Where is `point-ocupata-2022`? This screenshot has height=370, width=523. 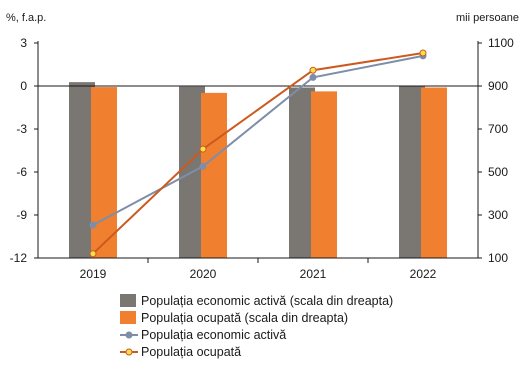 point-ocupata-2022 is located at coordinates (423, 53).